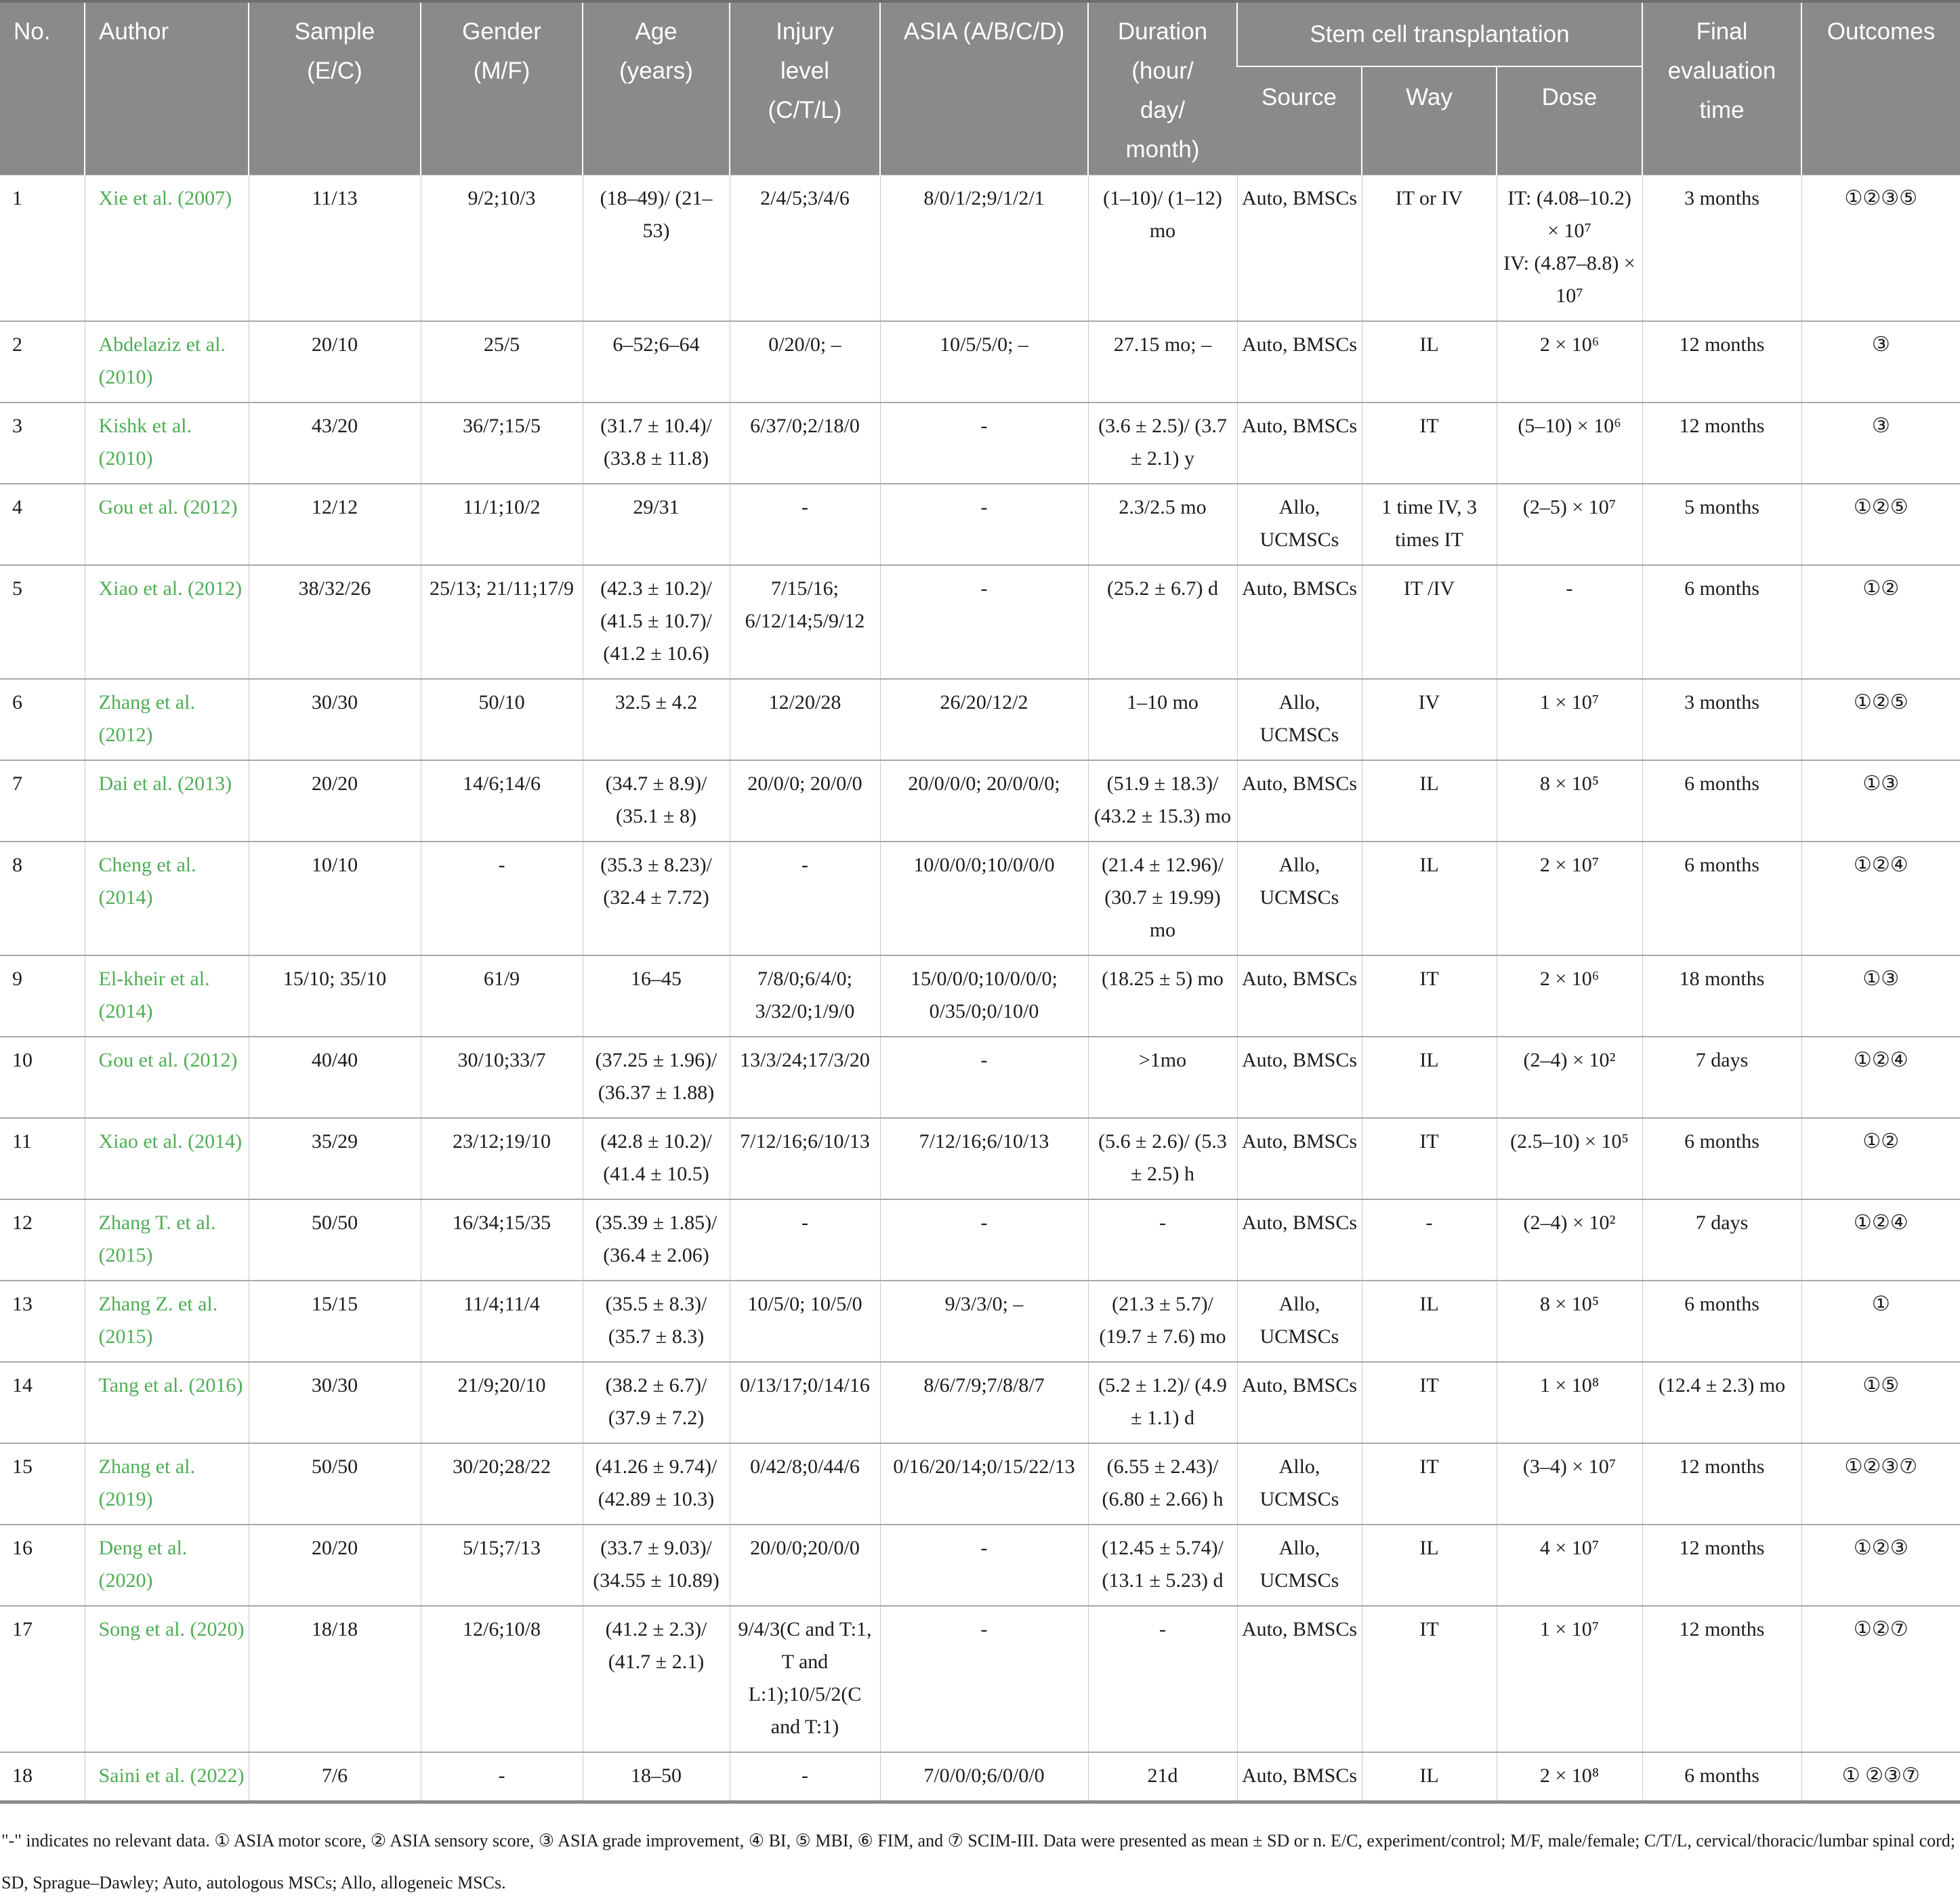 The image size is (1960, 1904). I want to click on cell-sample: 7/6, so click(334, 1777).